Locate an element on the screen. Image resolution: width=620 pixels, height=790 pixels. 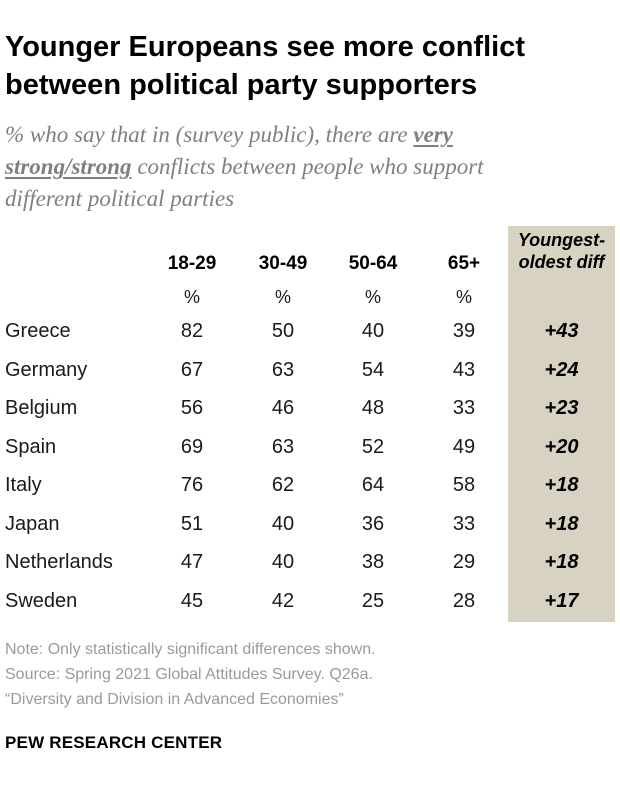
table-row: Belgium 56 46 48 33 +23 is located at coordinates (310, 408).